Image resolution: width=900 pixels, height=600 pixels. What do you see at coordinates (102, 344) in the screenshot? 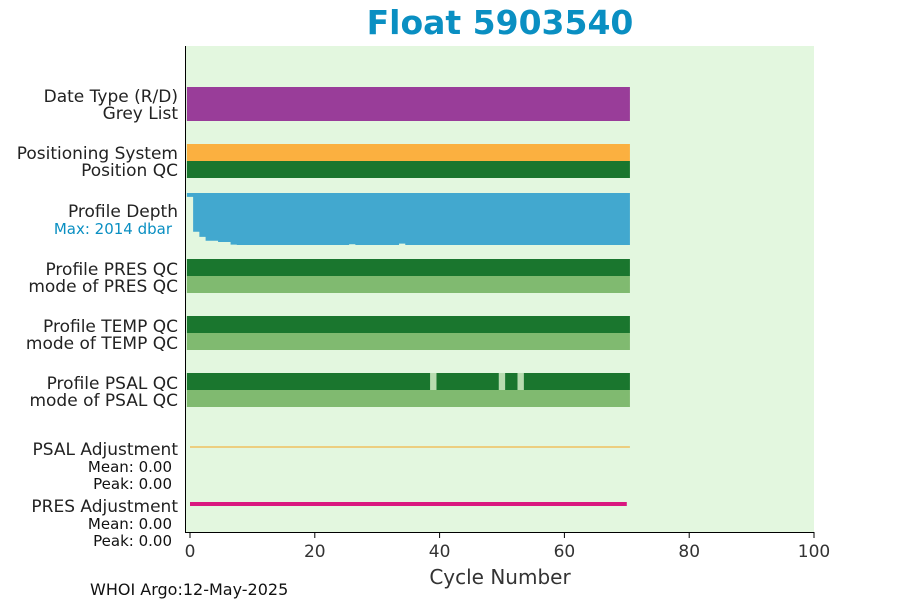
I see `row-label-mode-temp-qc: mode of TEMP QC` at bounding box center [102, 344].